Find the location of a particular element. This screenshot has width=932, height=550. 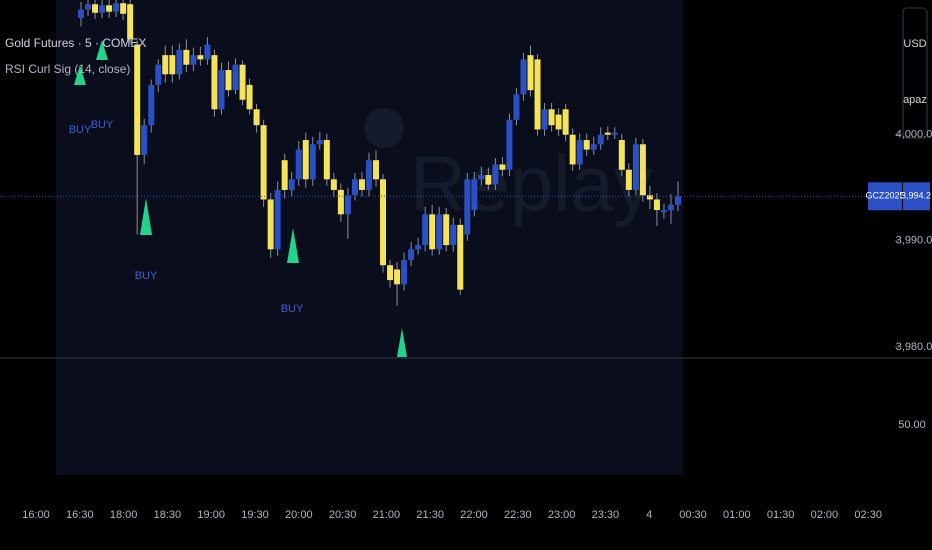

x-tick-label: 22:30 is located at coordinates (518, 515).